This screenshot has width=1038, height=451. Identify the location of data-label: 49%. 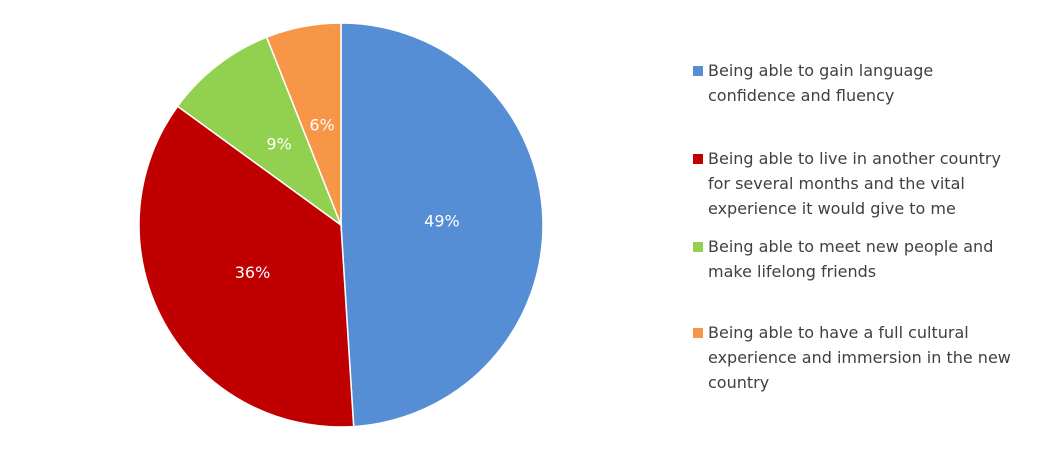
(442, 220).